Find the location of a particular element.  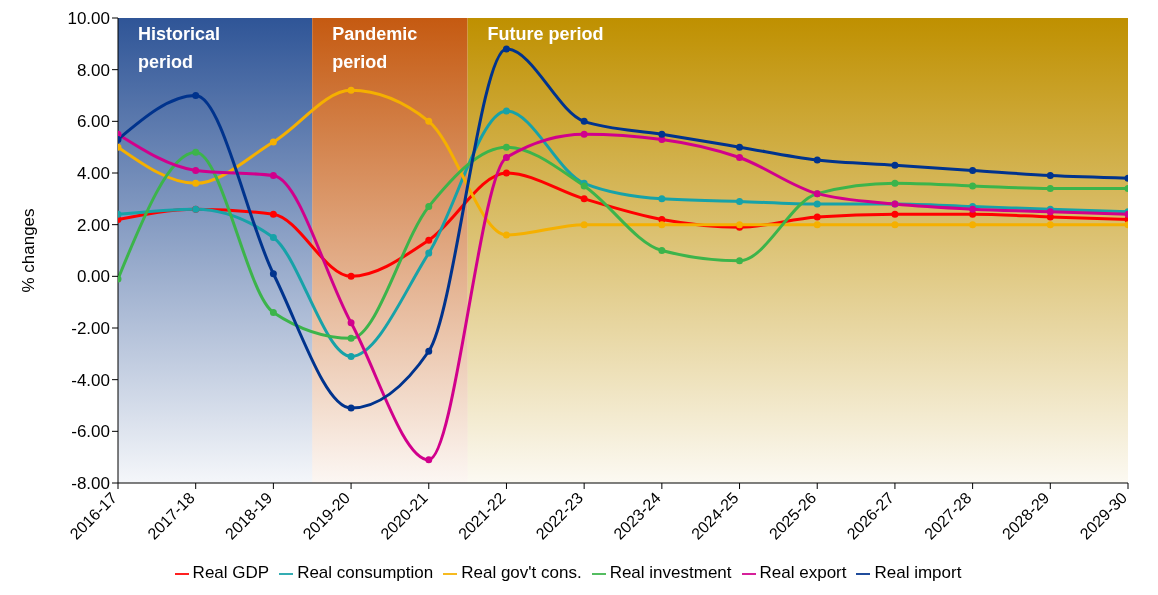

legend-label: Real import is located at coordinates (918, 572).